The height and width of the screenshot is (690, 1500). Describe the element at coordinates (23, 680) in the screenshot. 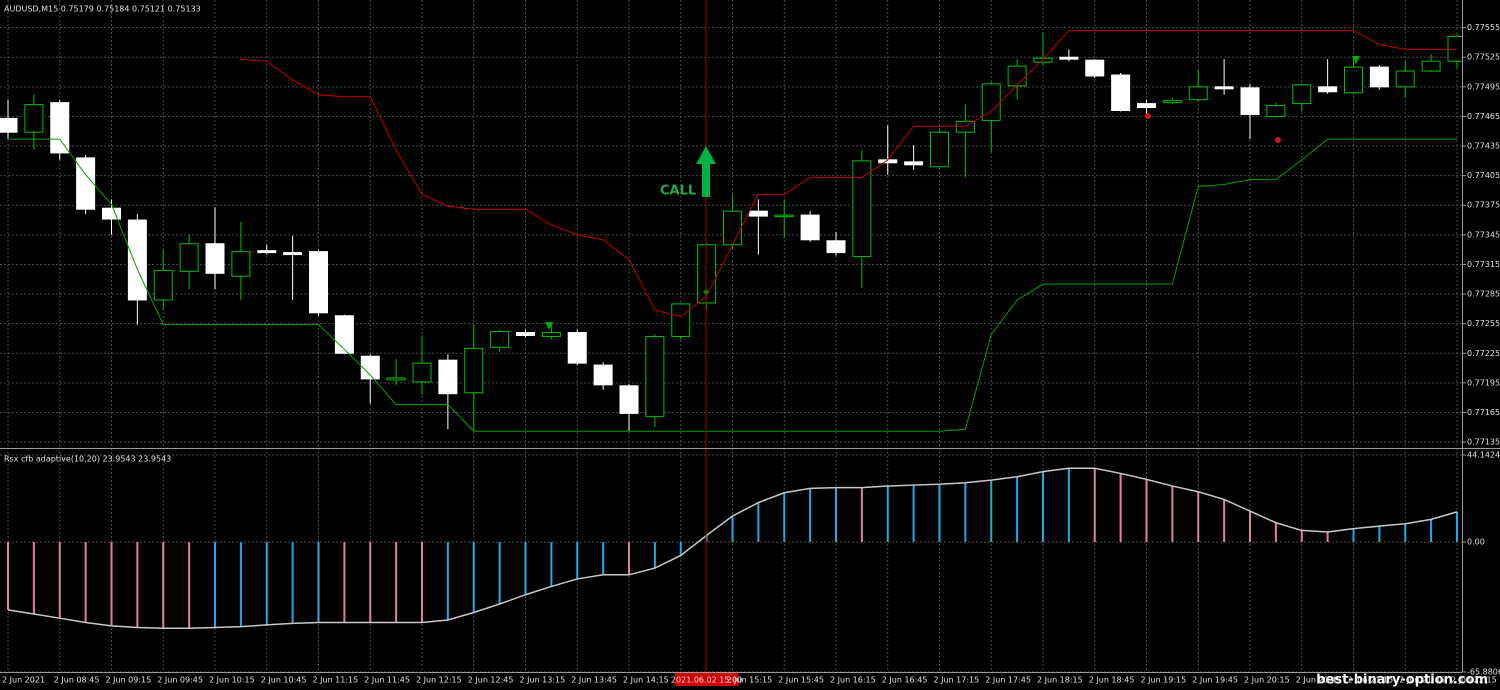

I see `x-tick-label: 2 Jun 2021` at that location.